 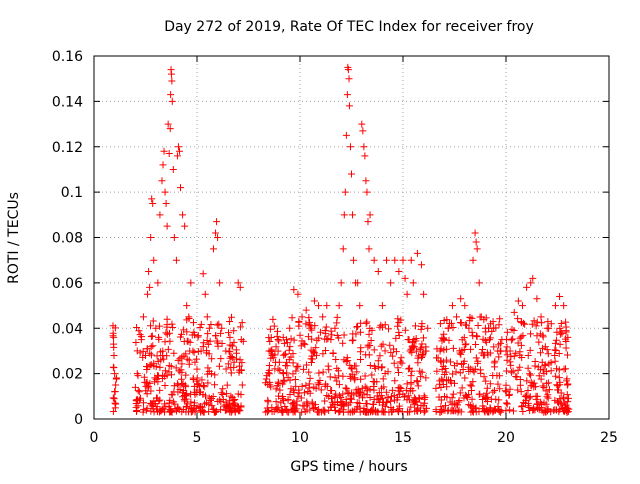 What do you see at coordinates (300, 438) in the screenshot?
I see `x-tick-label: 10` at bounding box center [300, 438].